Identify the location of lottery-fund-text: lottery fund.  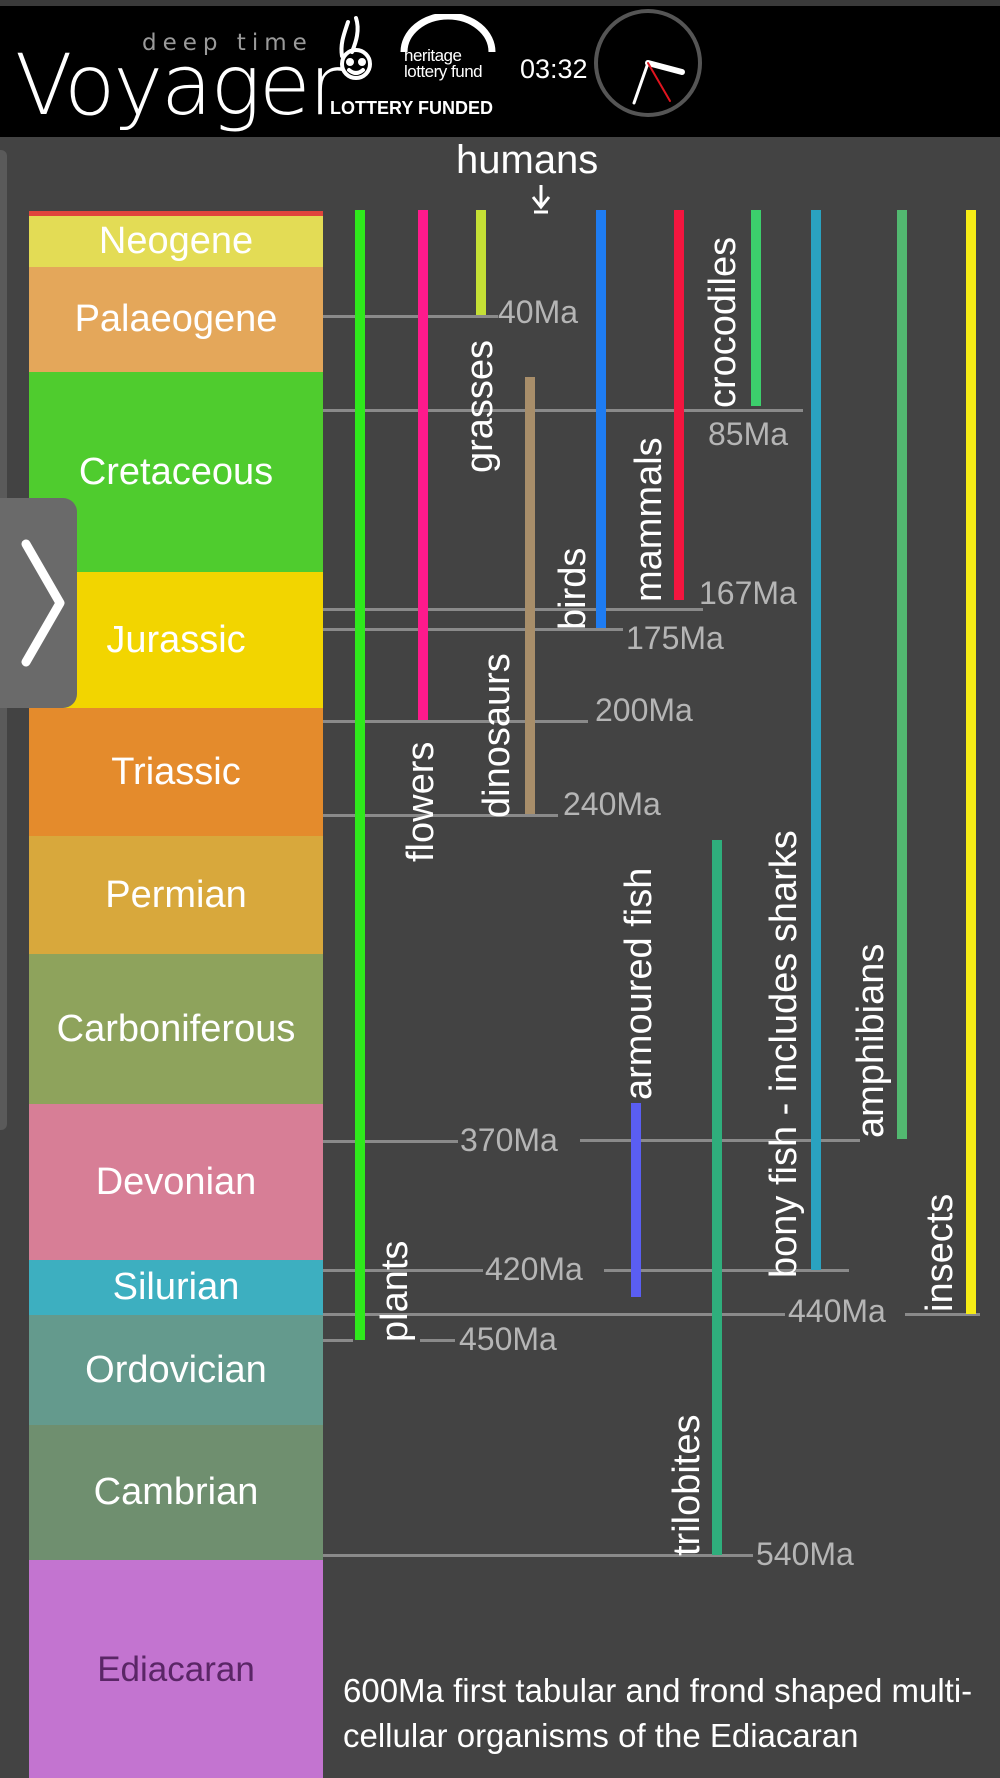
(443, 71).